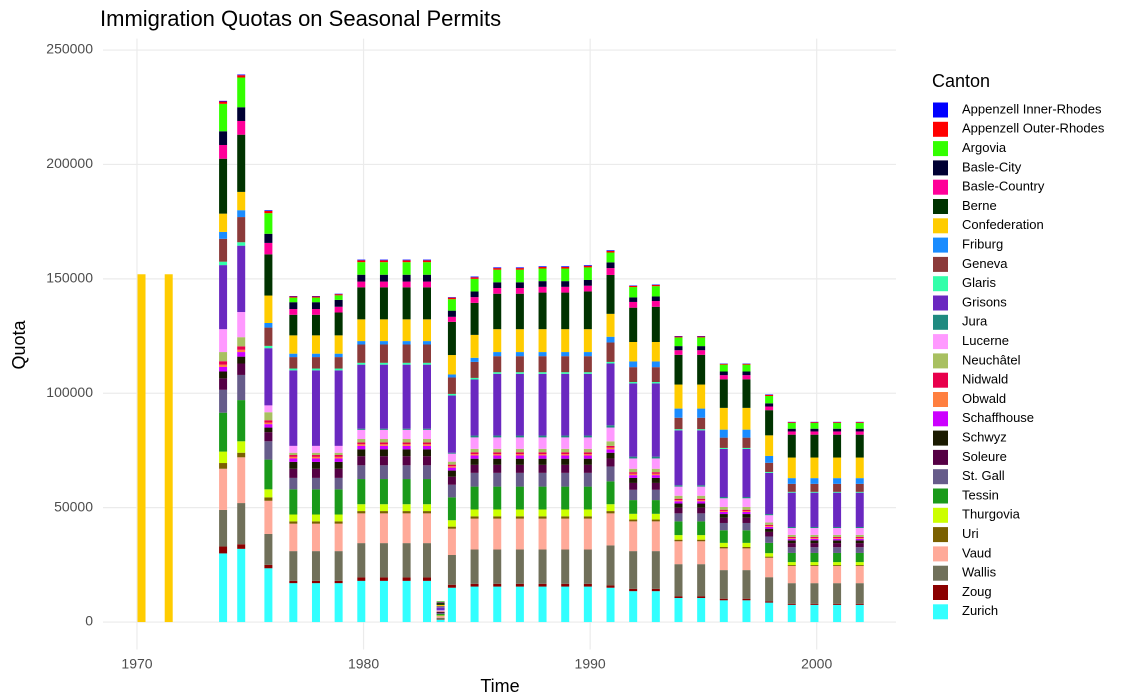 The image size is (1128, 697). What do you see at coordinates (69, 278) in the screenshot?
I see `y-tick-label: 150000` at bounding box center [69, 278].